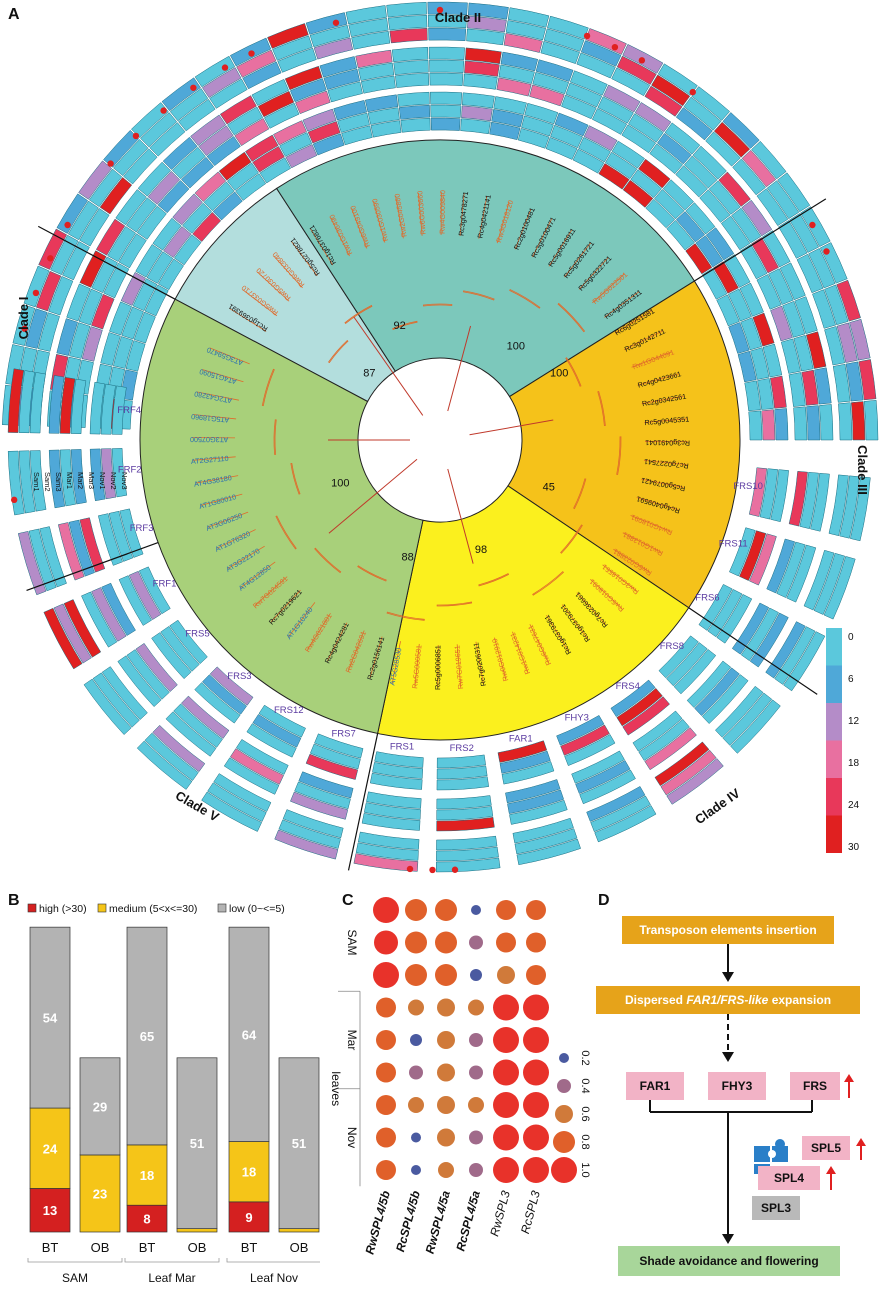 This screenshot has height=1298, width=887. Describe the element at coordinates (100, 1106) in the screenshot. I see `bar-data-label: 29` at that location.